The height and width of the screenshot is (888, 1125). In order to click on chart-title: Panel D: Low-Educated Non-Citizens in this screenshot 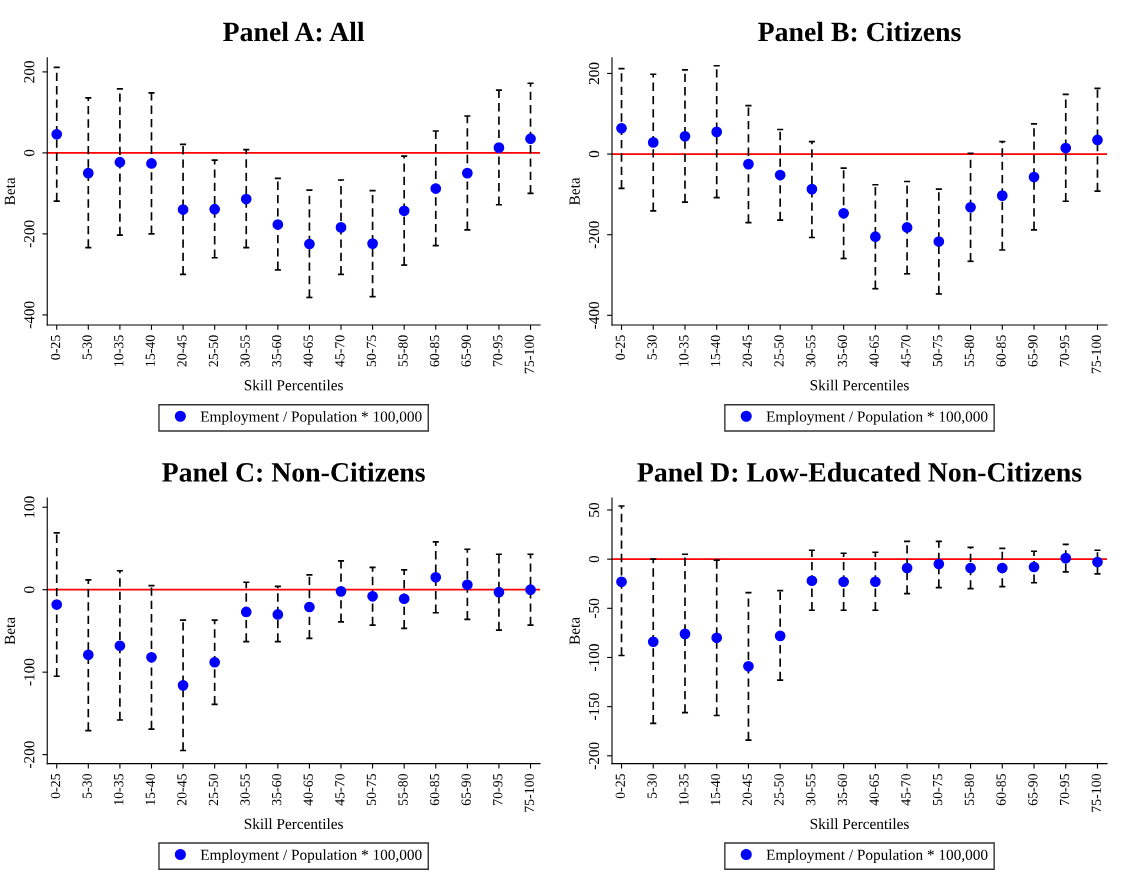, I will do `click(859, 472)`.